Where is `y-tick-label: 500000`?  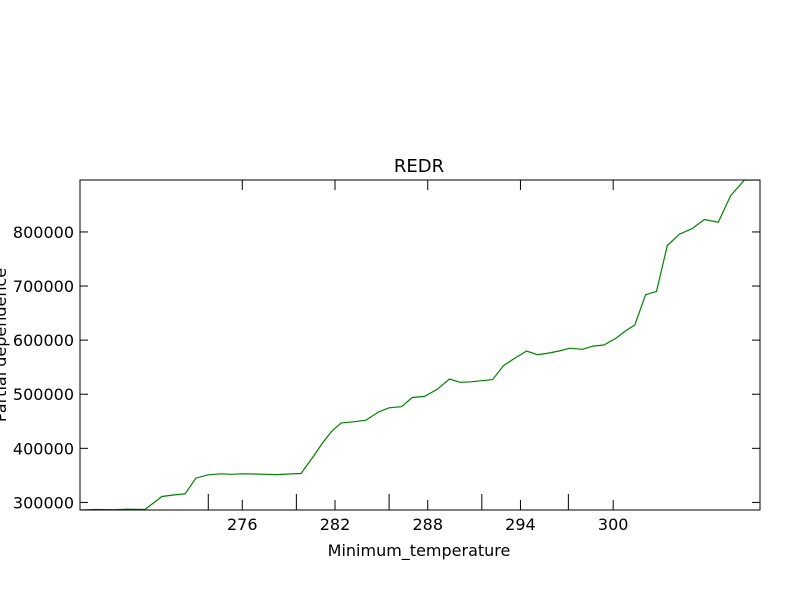 y-tick-label: 500000 is located at coordinates (43, 394).